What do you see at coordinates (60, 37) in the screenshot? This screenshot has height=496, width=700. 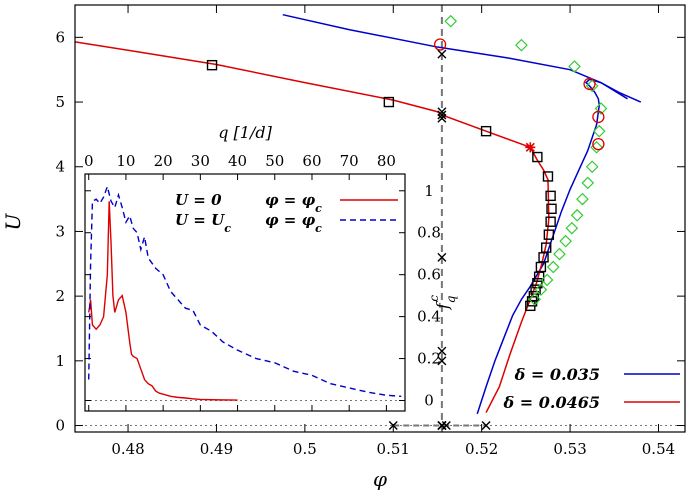 I see `y-tick-label: 6` at bounding box center [60, 37].